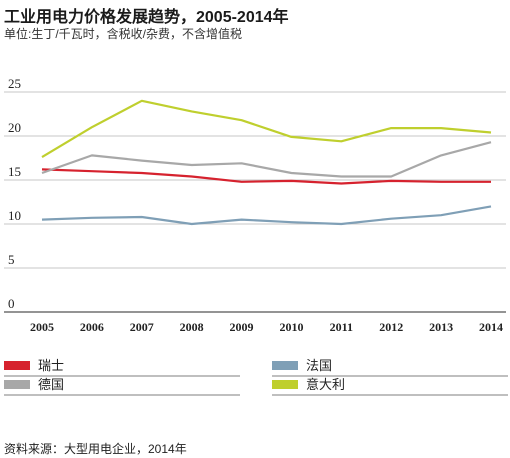  I want to click on legend-label: 德国, so click(51, 384).